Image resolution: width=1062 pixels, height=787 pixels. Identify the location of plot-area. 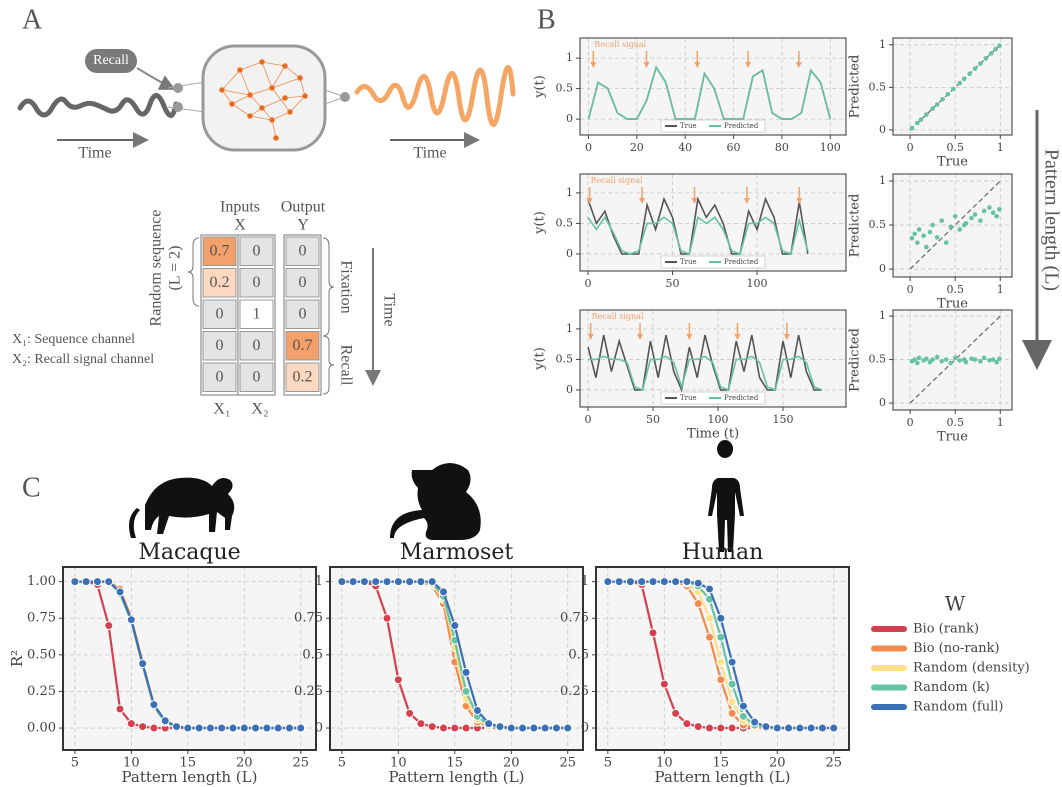
(189, 658).